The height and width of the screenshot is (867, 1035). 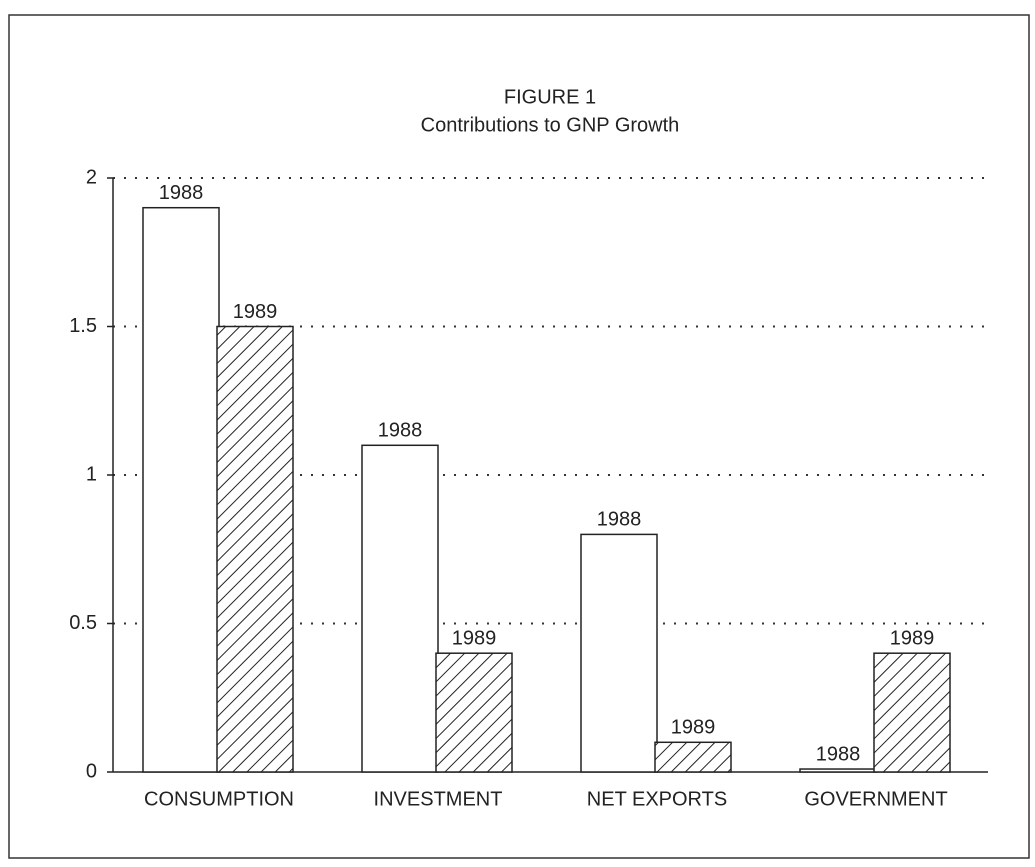 I want to click on y-tick-label: 0.5, so click(x=83, y=623).